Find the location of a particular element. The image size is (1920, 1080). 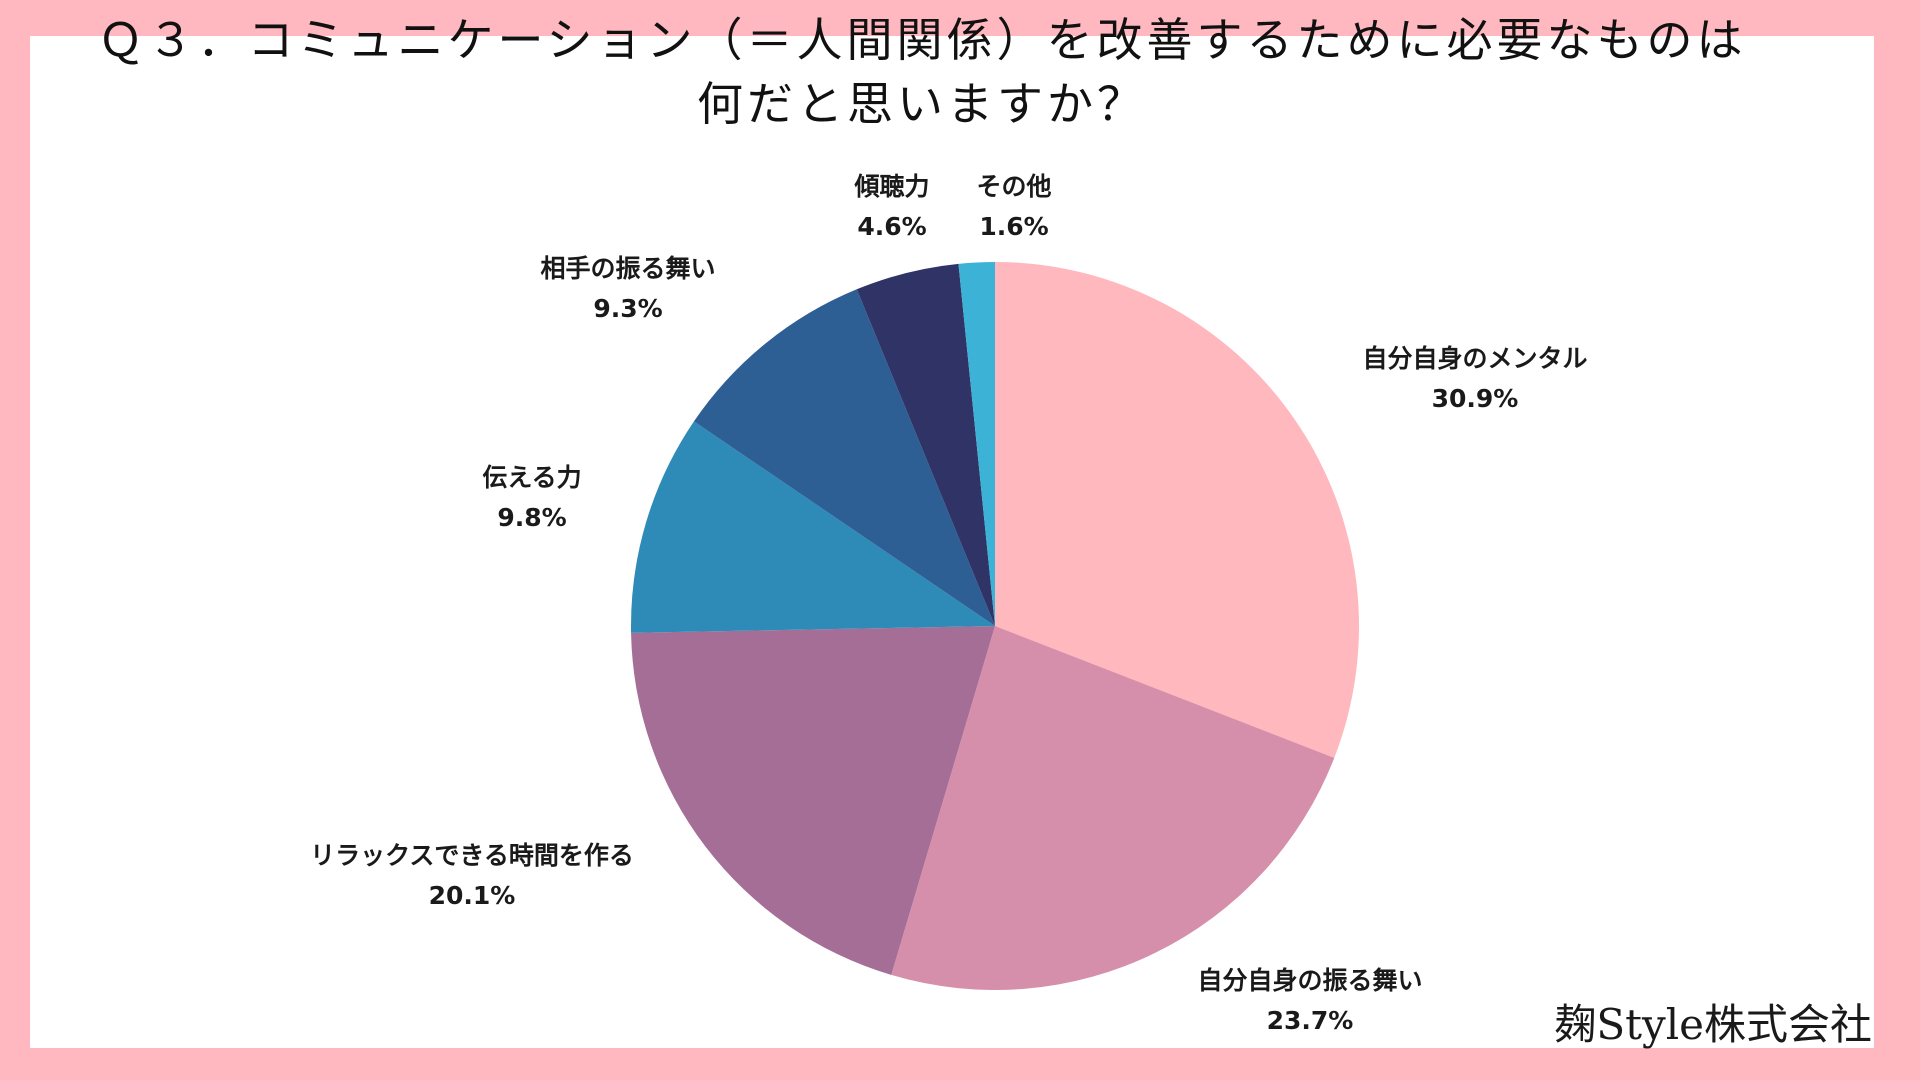

slice-value-5: 4.6% is located at coordinates (891, 226).